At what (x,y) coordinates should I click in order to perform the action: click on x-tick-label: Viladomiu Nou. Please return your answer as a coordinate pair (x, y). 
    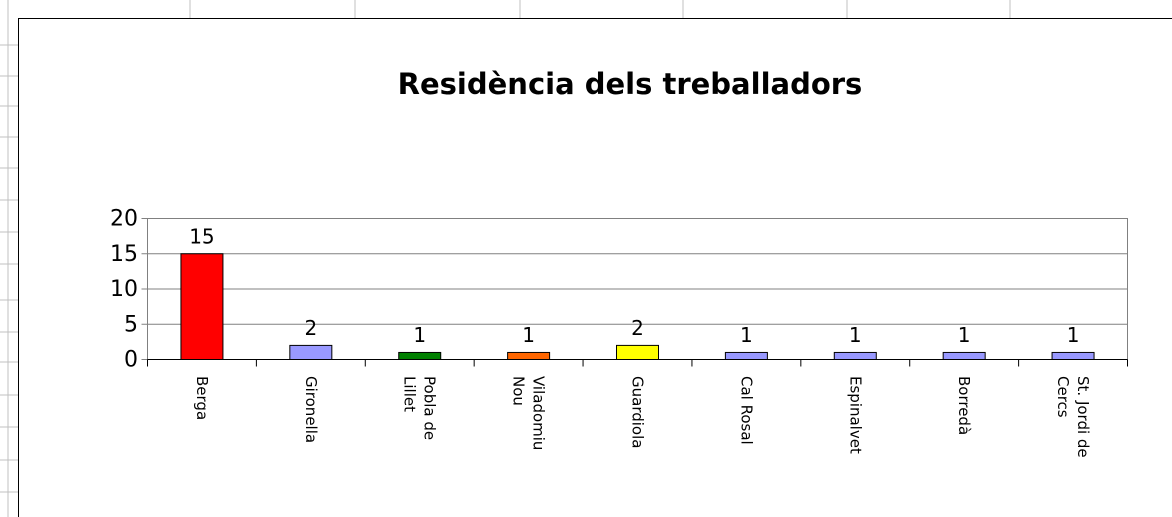
    Looking at the image, I should click on (528, 413).